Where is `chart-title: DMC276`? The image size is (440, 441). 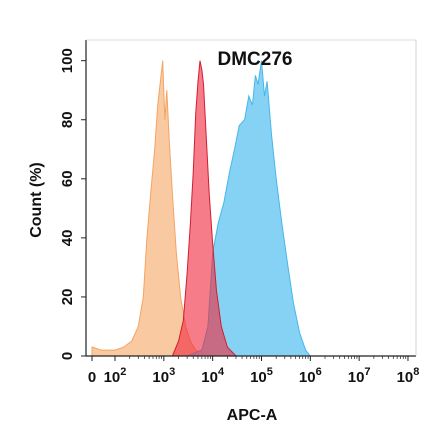
chart-title: DMC276 is located at coordinates (255, 59).